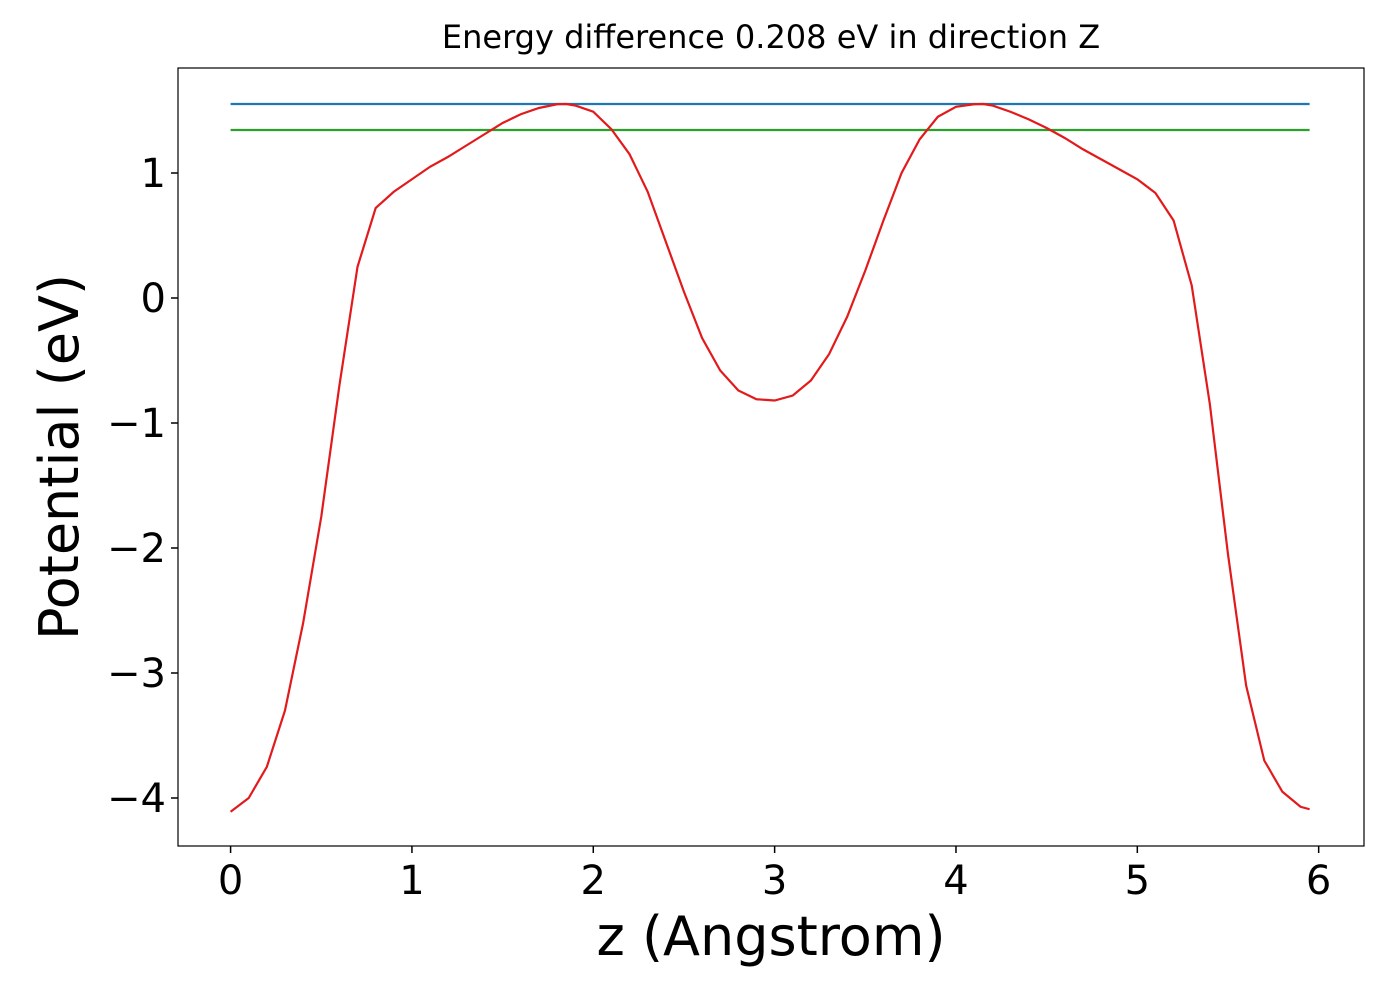  I want to click on y-tick-label: 0, so click(153, 299).